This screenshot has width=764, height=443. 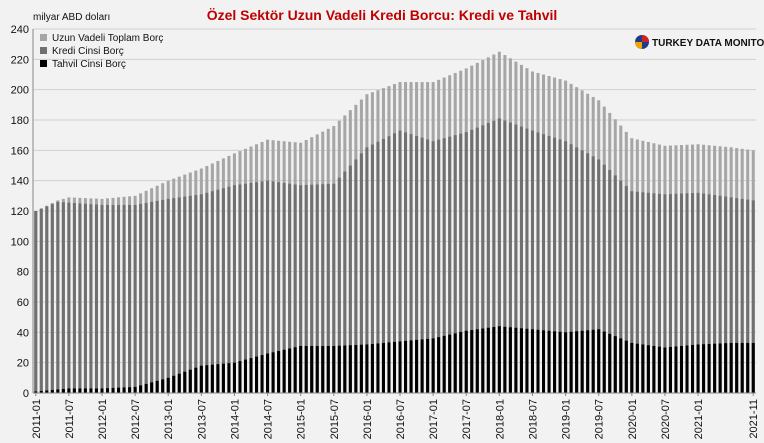 I want to click on y-tick-label: 180, so click(x=20, y=121).